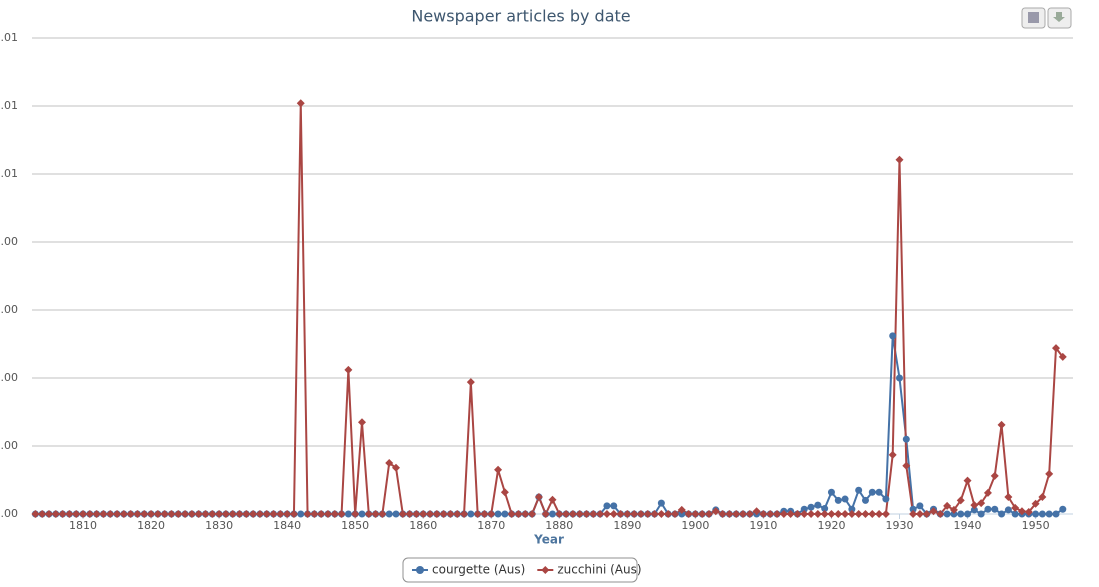  I want to click on x-tick-label: 1860, so click(423, 525).